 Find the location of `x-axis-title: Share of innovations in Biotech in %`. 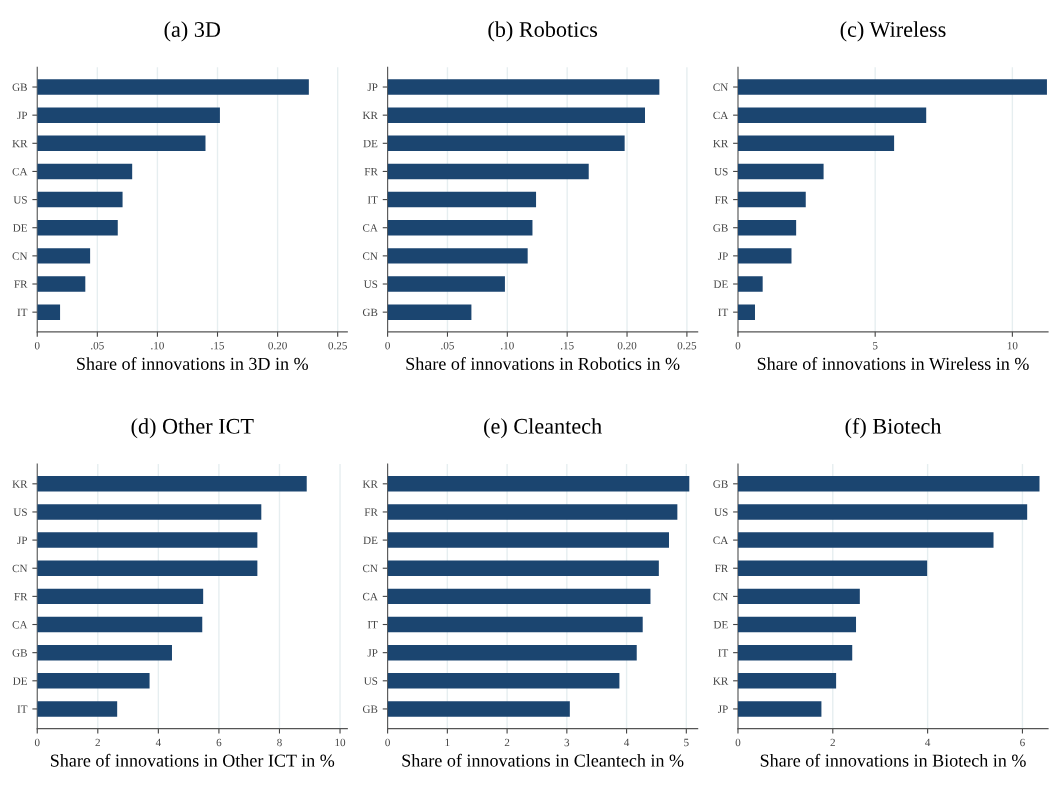

x-axis-title: Share of innovations in Biotech in % is located at coordinates (893, 760).